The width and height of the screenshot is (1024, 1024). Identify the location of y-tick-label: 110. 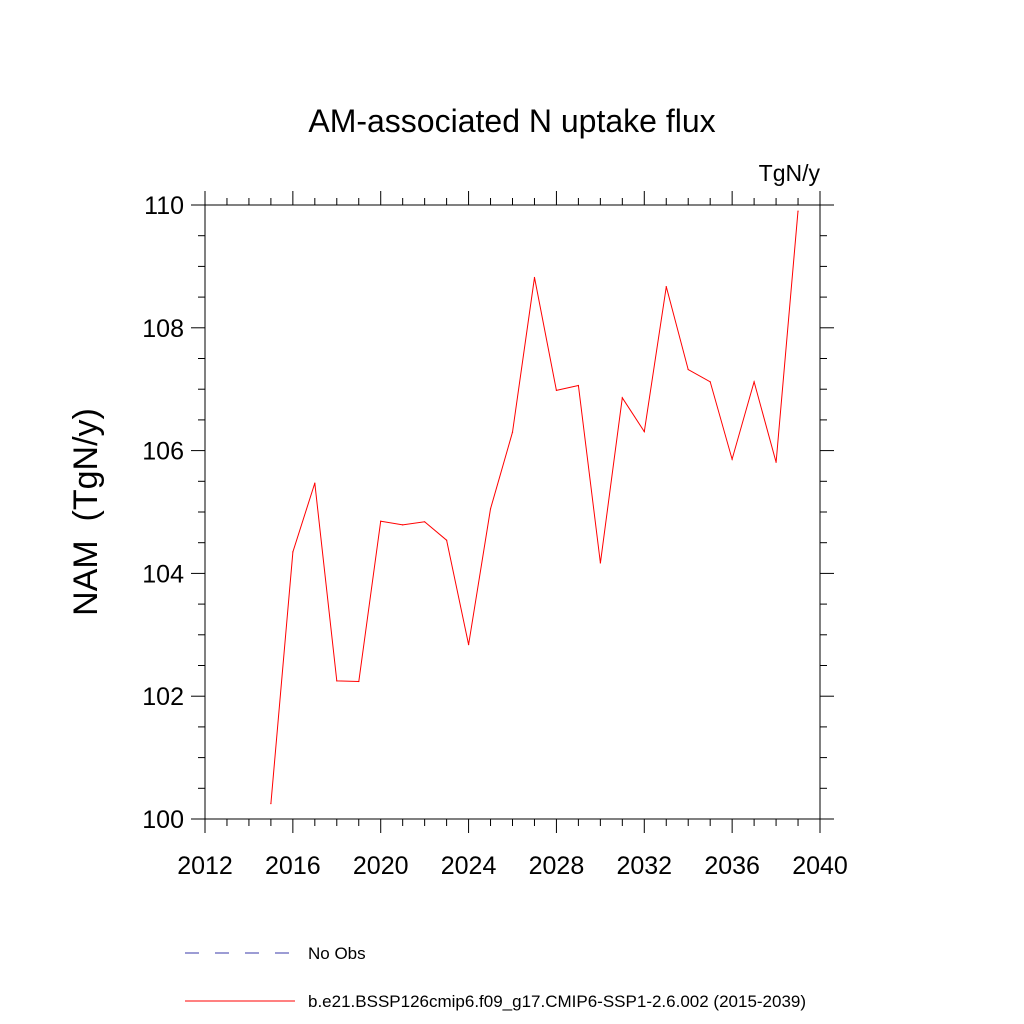
(164, 206).